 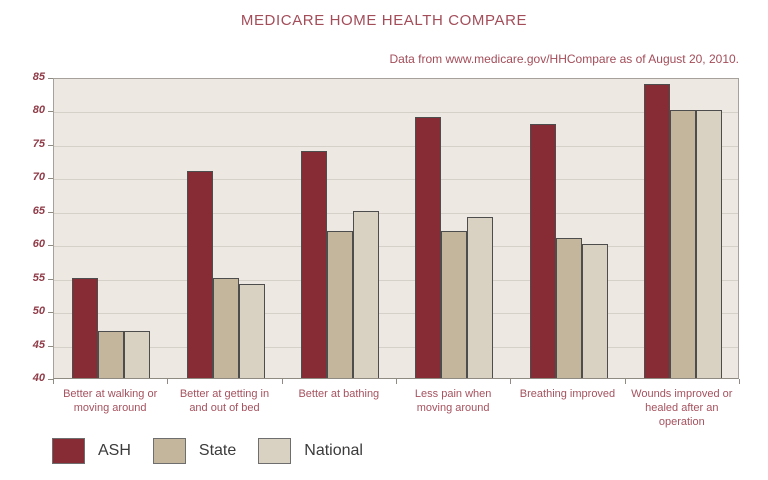 I want to click on bar-ash-group6, so click(x=656, y=230).